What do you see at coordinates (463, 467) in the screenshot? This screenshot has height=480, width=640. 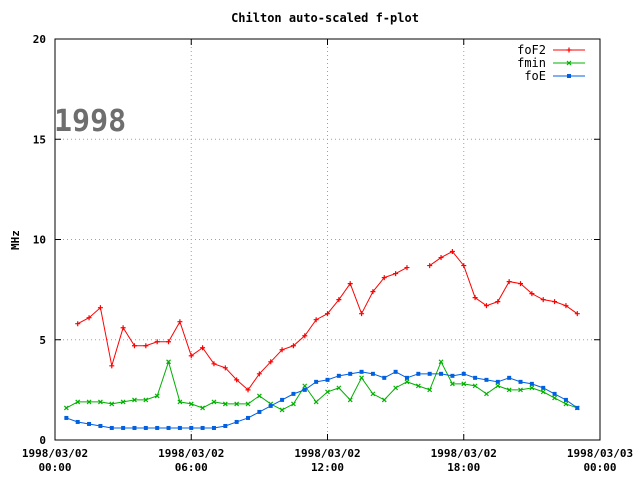 I see `x-tick-time: 18:00` at bounding box center [463, 467].